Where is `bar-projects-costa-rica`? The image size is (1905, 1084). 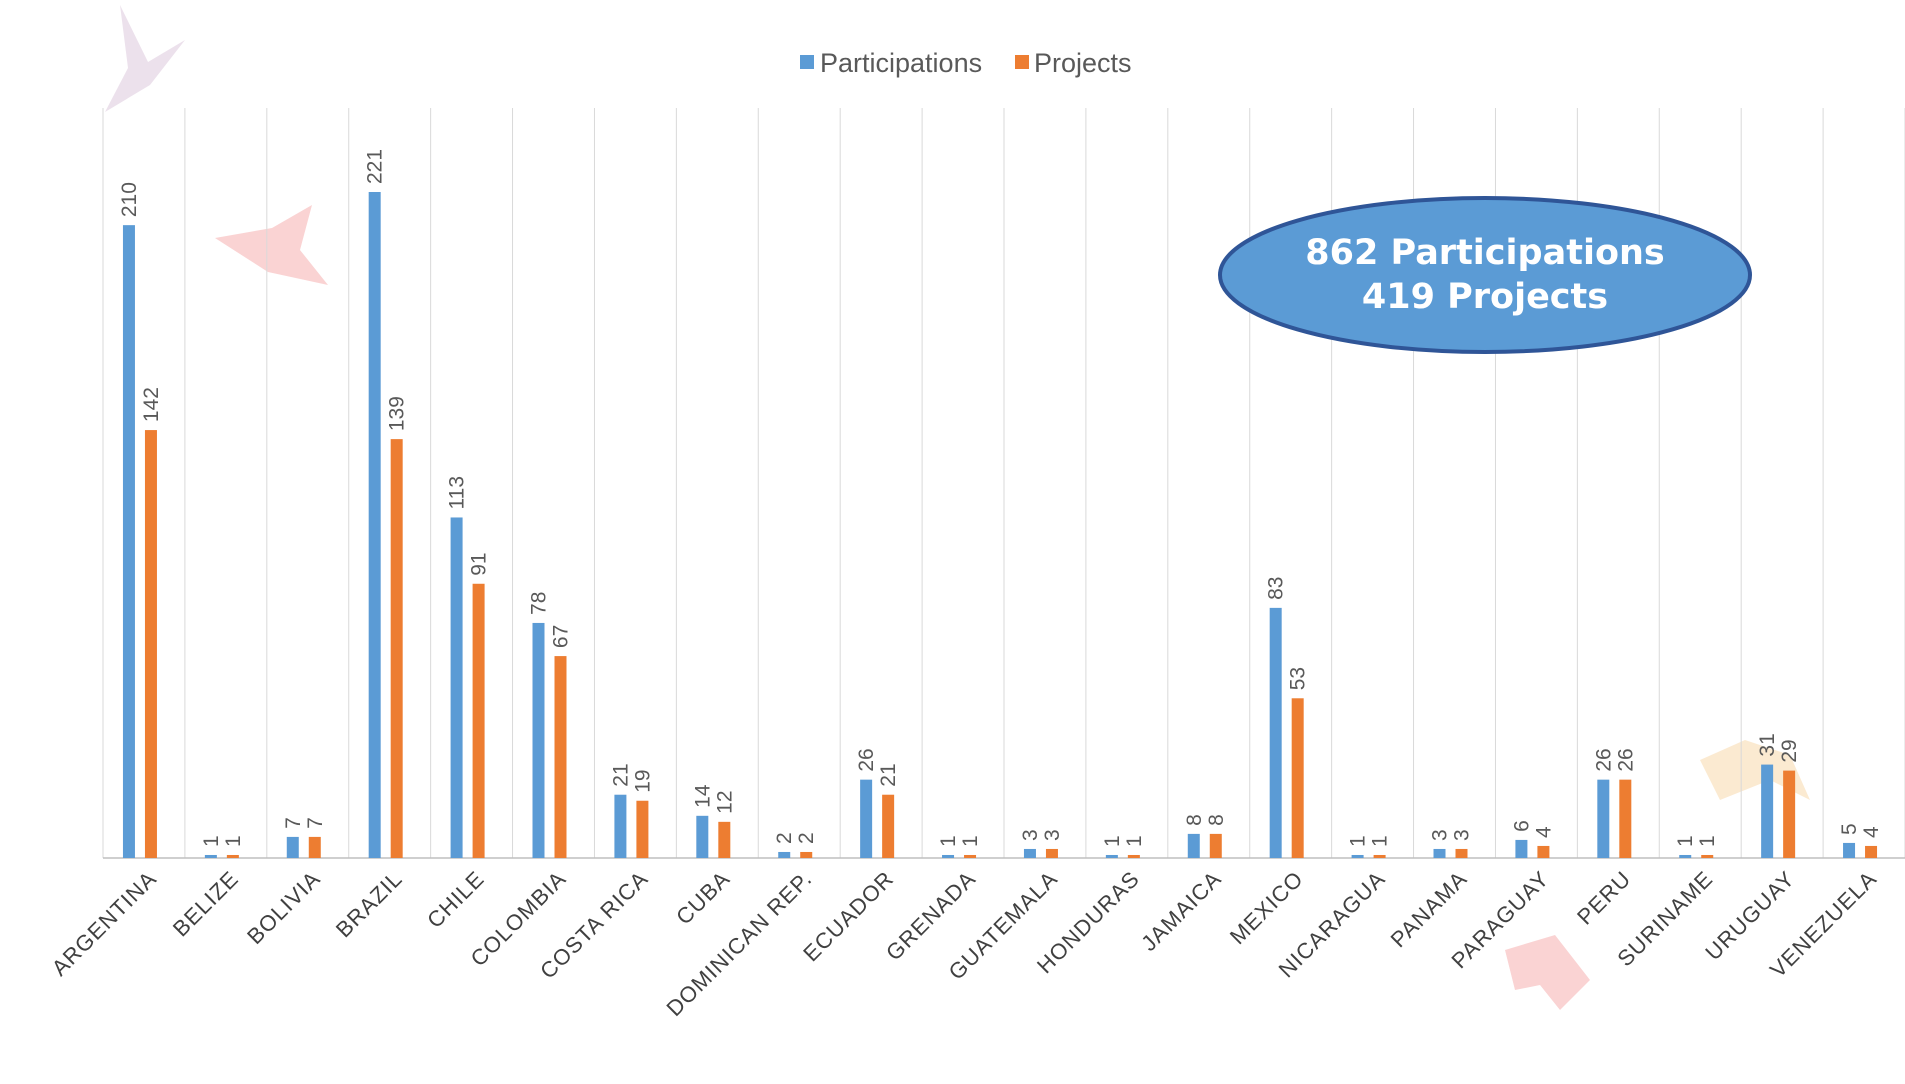 bar-projects-costa-rica is located at coordinates (642, 829).